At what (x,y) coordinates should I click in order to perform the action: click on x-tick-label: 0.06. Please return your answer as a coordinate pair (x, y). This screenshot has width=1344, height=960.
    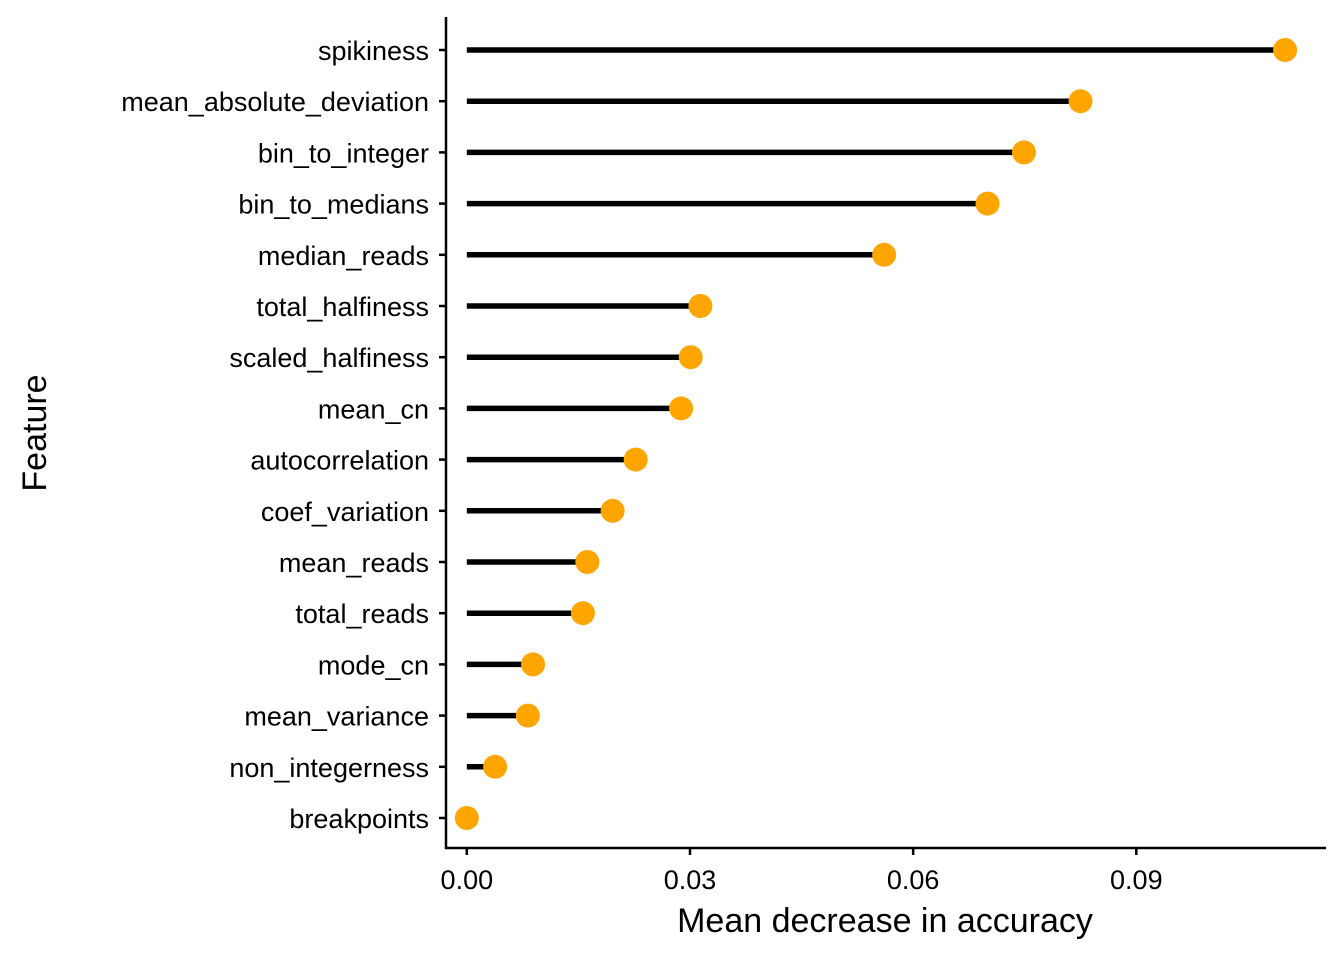
    Looking at the image, I should click on (913, 880).